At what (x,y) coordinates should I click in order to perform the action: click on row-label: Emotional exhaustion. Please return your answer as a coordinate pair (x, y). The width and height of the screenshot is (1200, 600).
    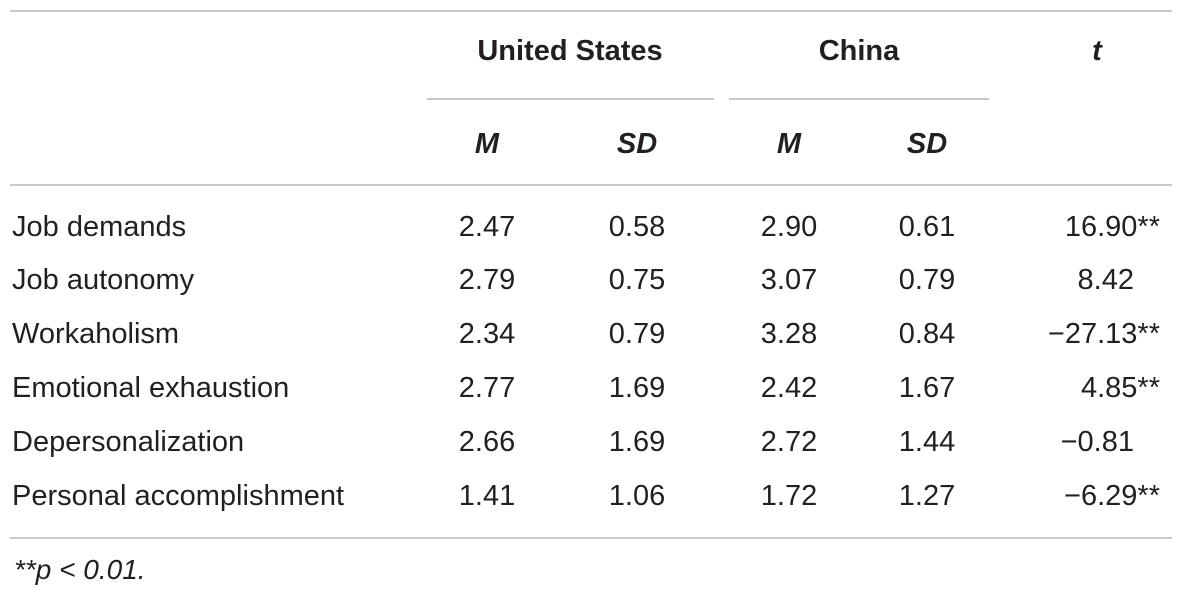
    Looking at the image, I should click on (151, 388).